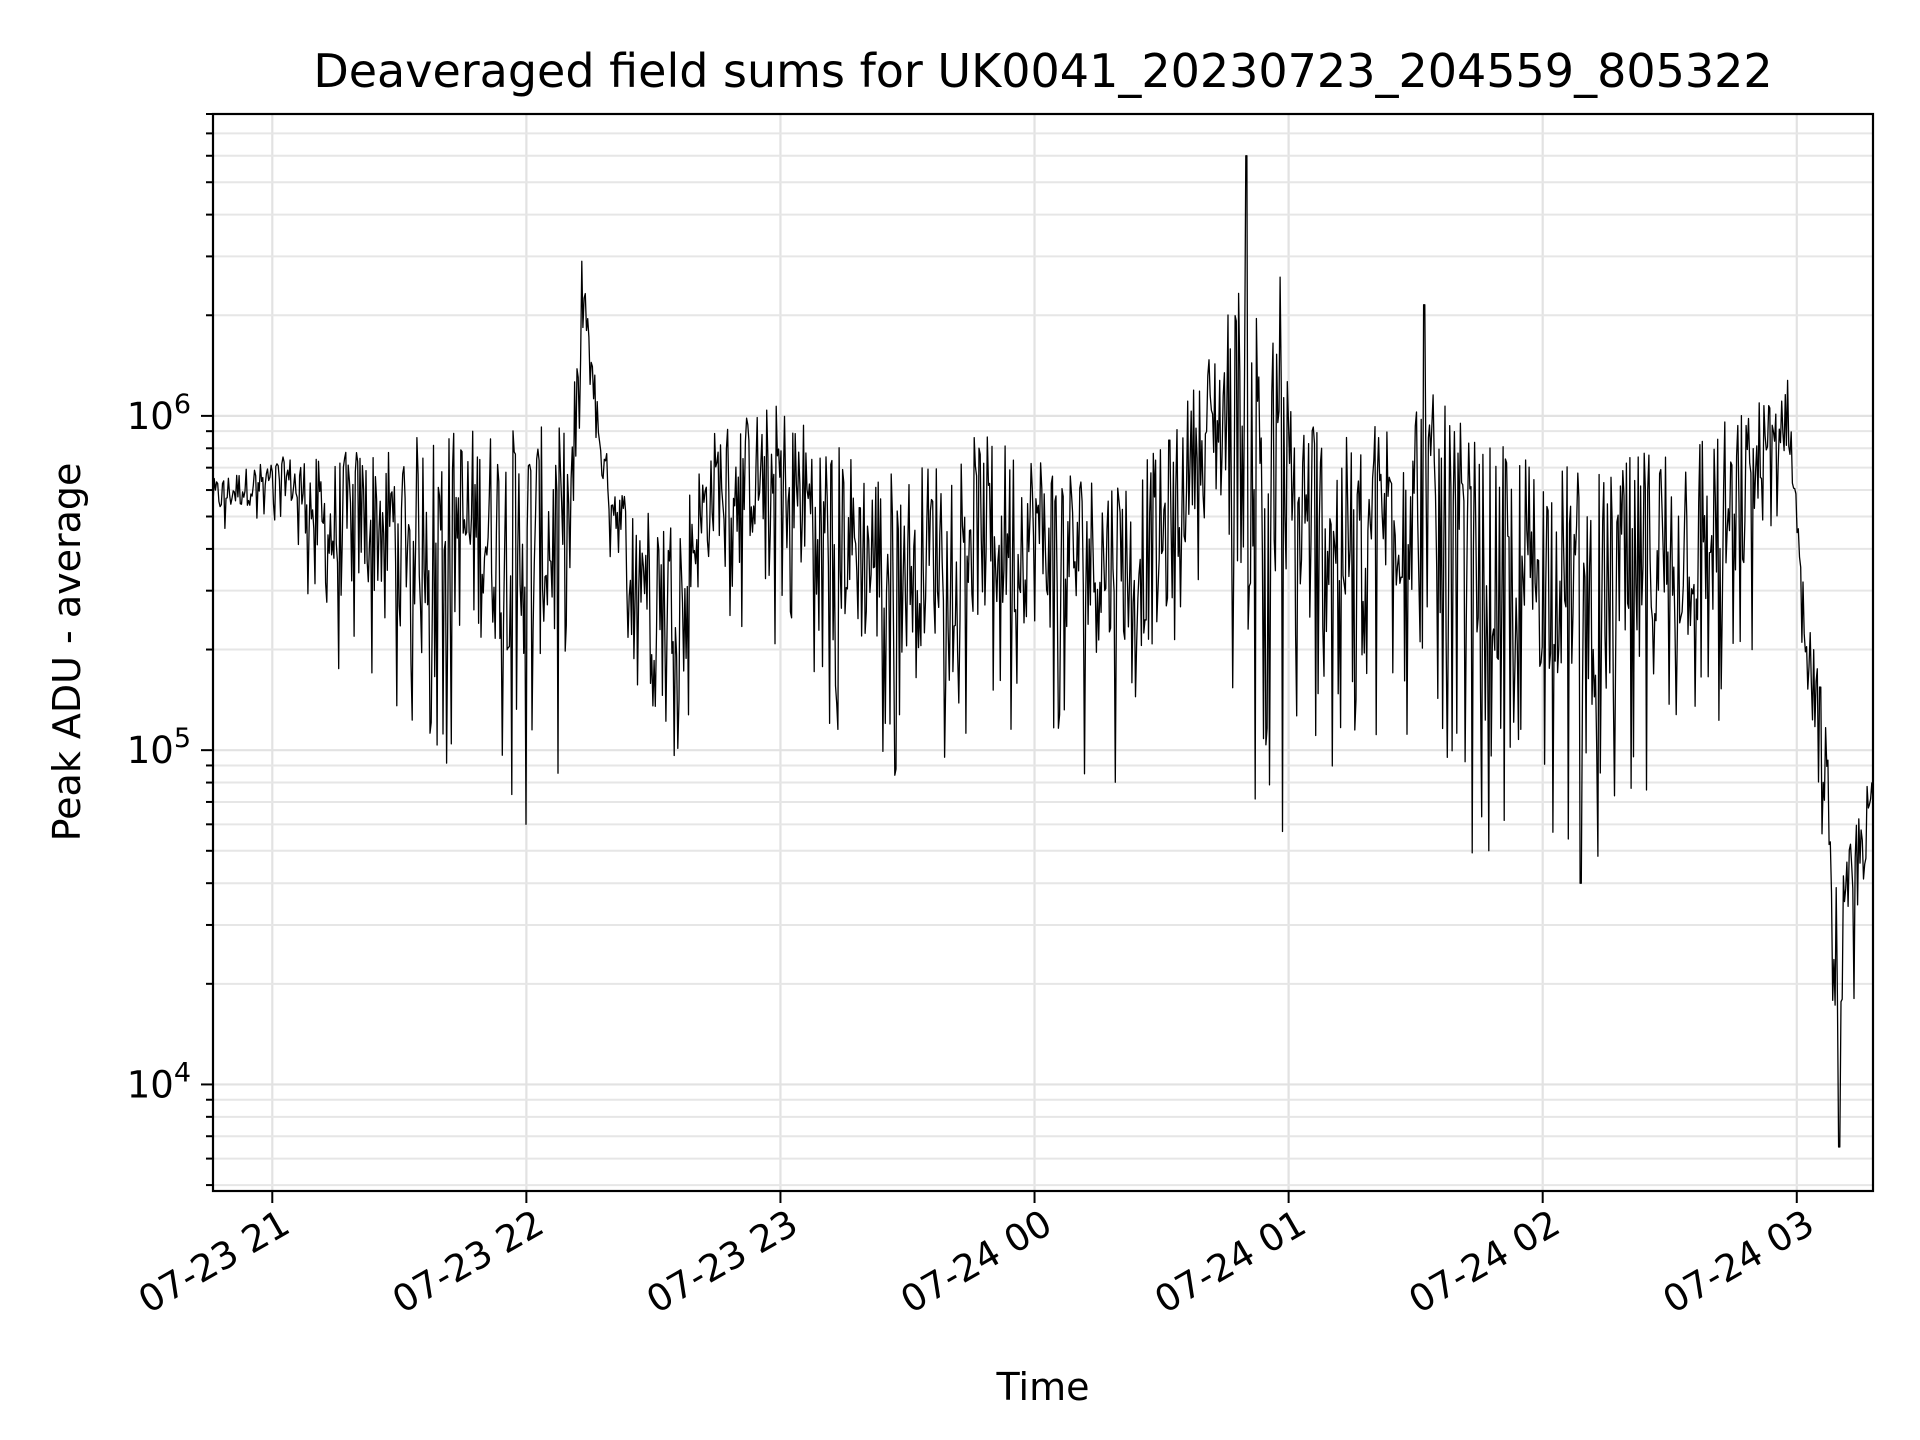 This screenshot has width=1920, height=1440. Describe the element at coordinates (214, 1262) in the screenshot. I see `x-tick-label: 07-23 21` at that location.